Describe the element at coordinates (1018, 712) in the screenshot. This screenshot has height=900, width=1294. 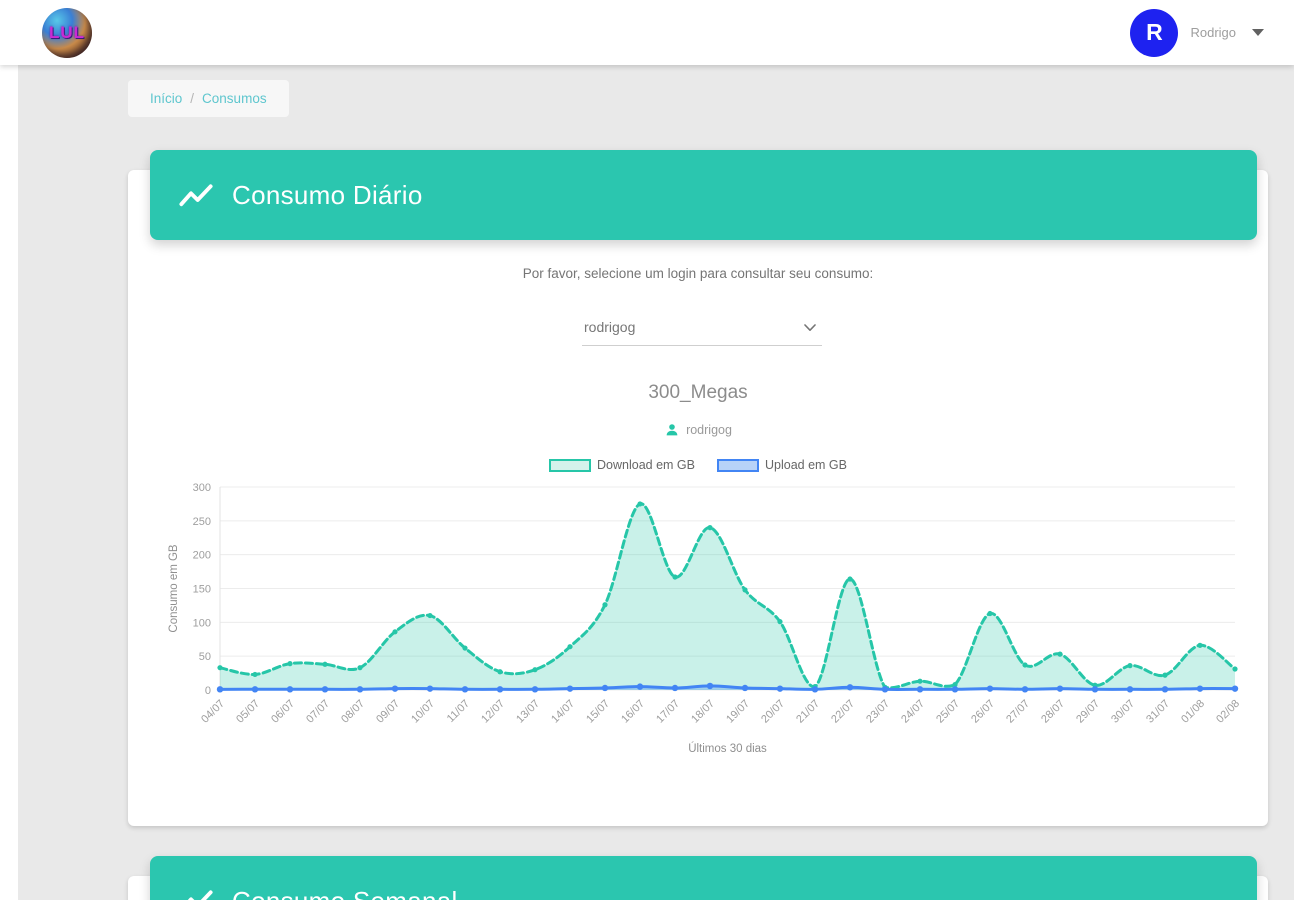
I see `svg-text: 27/07` at that location.